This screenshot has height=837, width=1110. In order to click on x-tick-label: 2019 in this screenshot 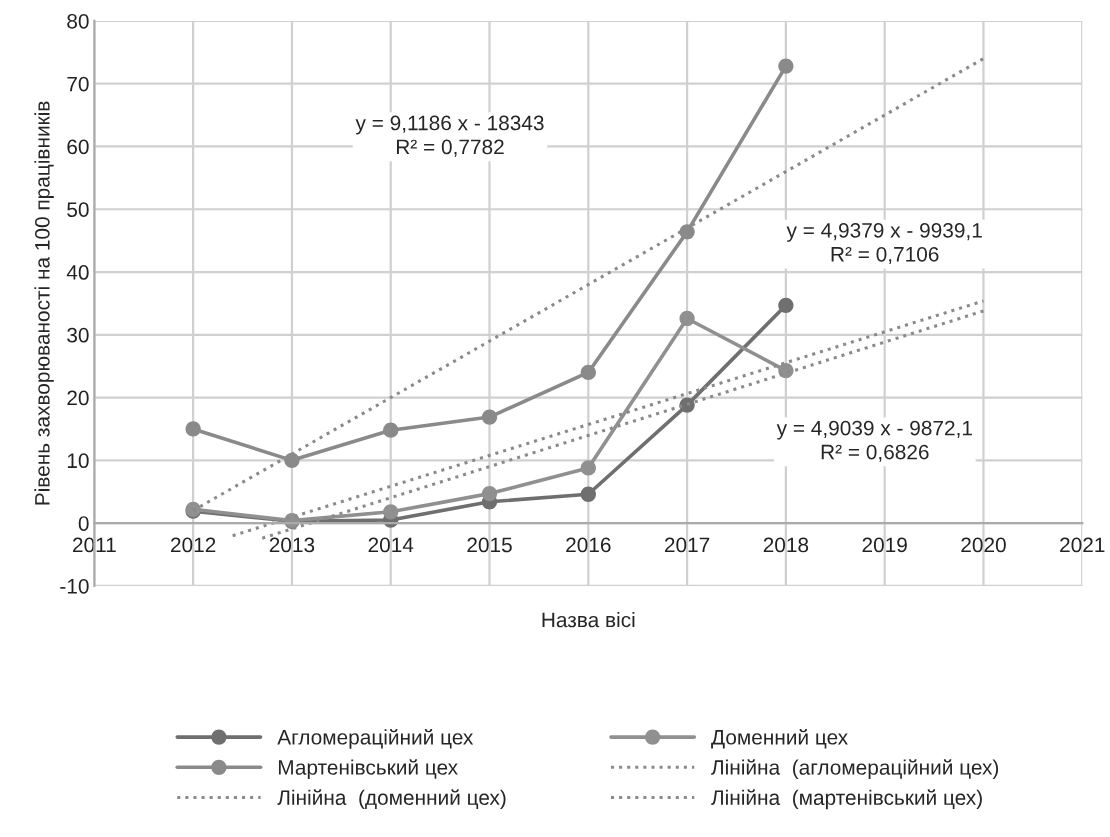, I will do `click(884, 545)`.